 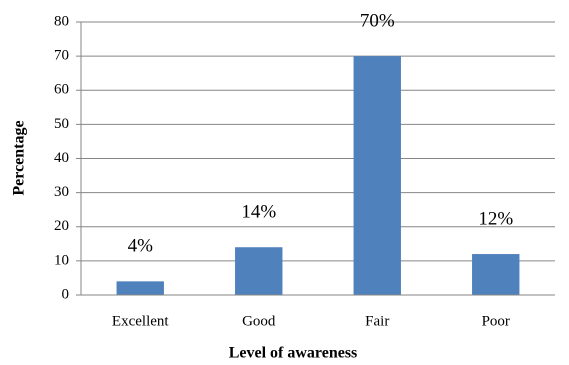 I want to click on y-tick-label: 0, so click(x=66, y=294).